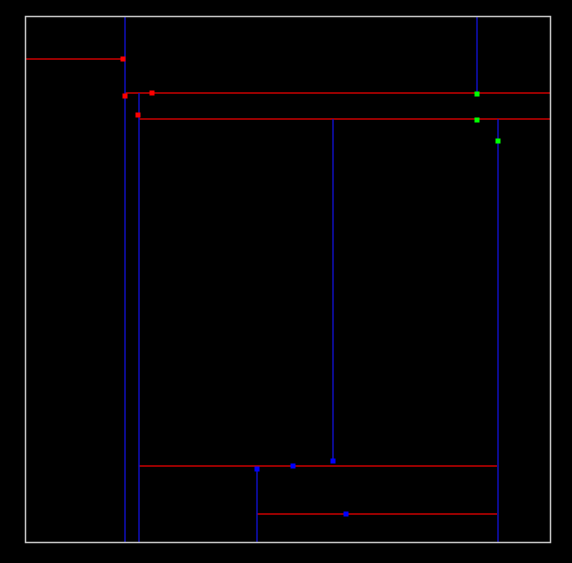 The width and height of the screenshot is (572, 563). Describe the element at coordinates (137, 87) in the screenshot. I see `red-nodes` at that location.